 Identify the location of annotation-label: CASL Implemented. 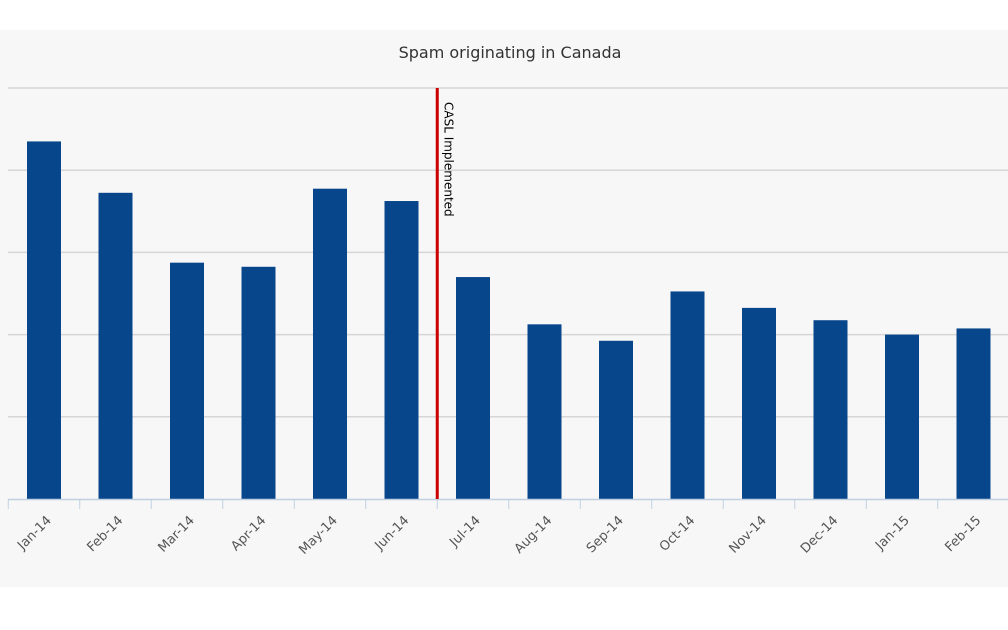
(448, 159).